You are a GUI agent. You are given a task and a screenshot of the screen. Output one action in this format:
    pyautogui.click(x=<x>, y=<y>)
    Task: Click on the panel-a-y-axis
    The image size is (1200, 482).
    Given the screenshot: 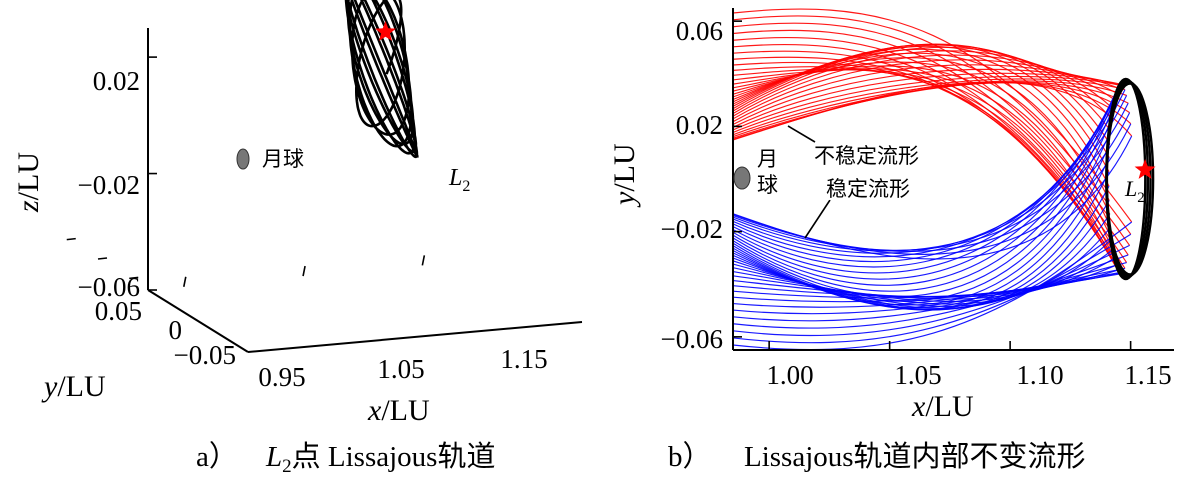 What is the action you would take?
    pyautogui.click(x=198, y=321)
    